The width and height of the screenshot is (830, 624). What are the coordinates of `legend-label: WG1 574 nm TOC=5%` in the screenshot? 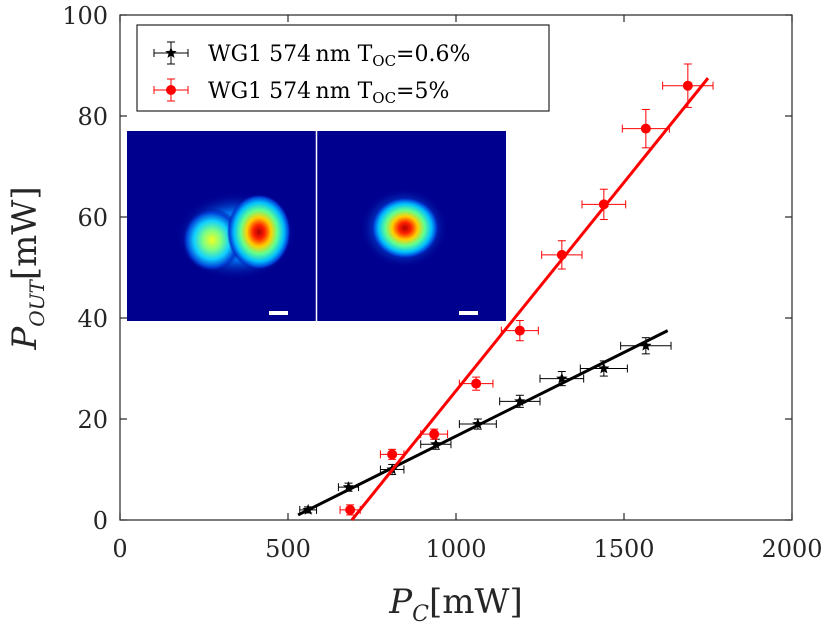 It's located at (328, 93).